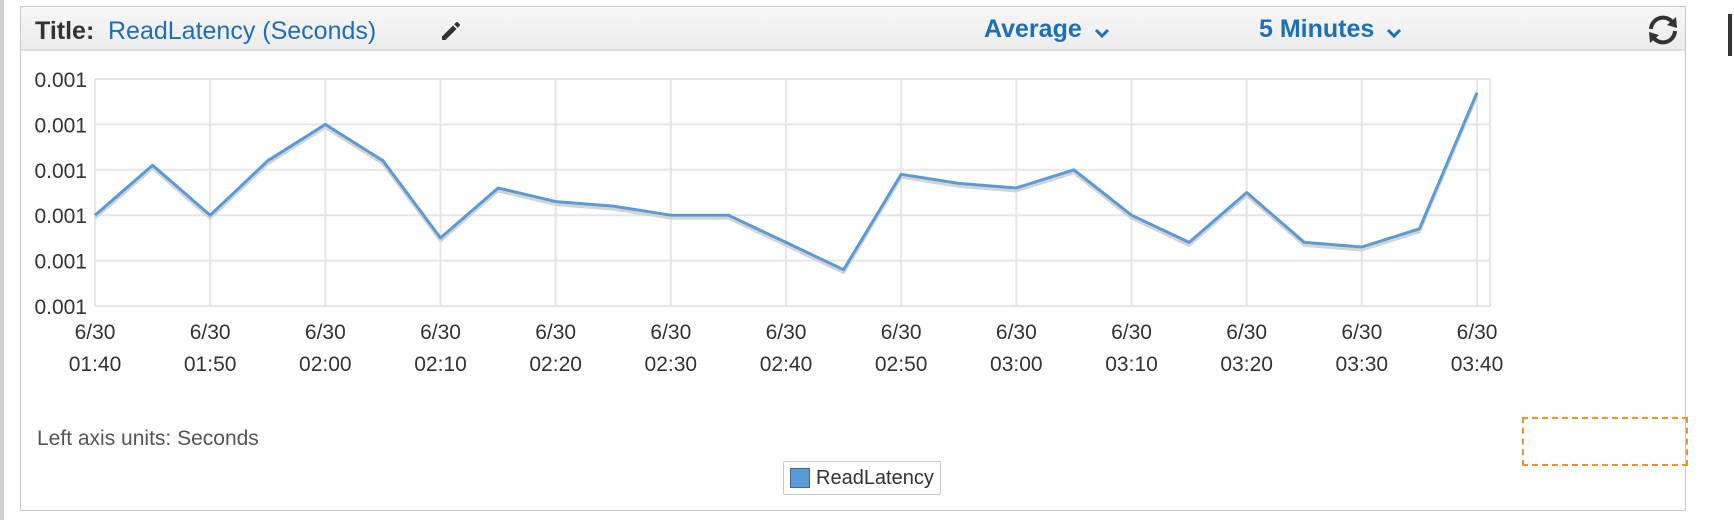 This screenshot has height=520, width=1734. I want to click on x-tick-label: 03:00, so click(1016, 364).